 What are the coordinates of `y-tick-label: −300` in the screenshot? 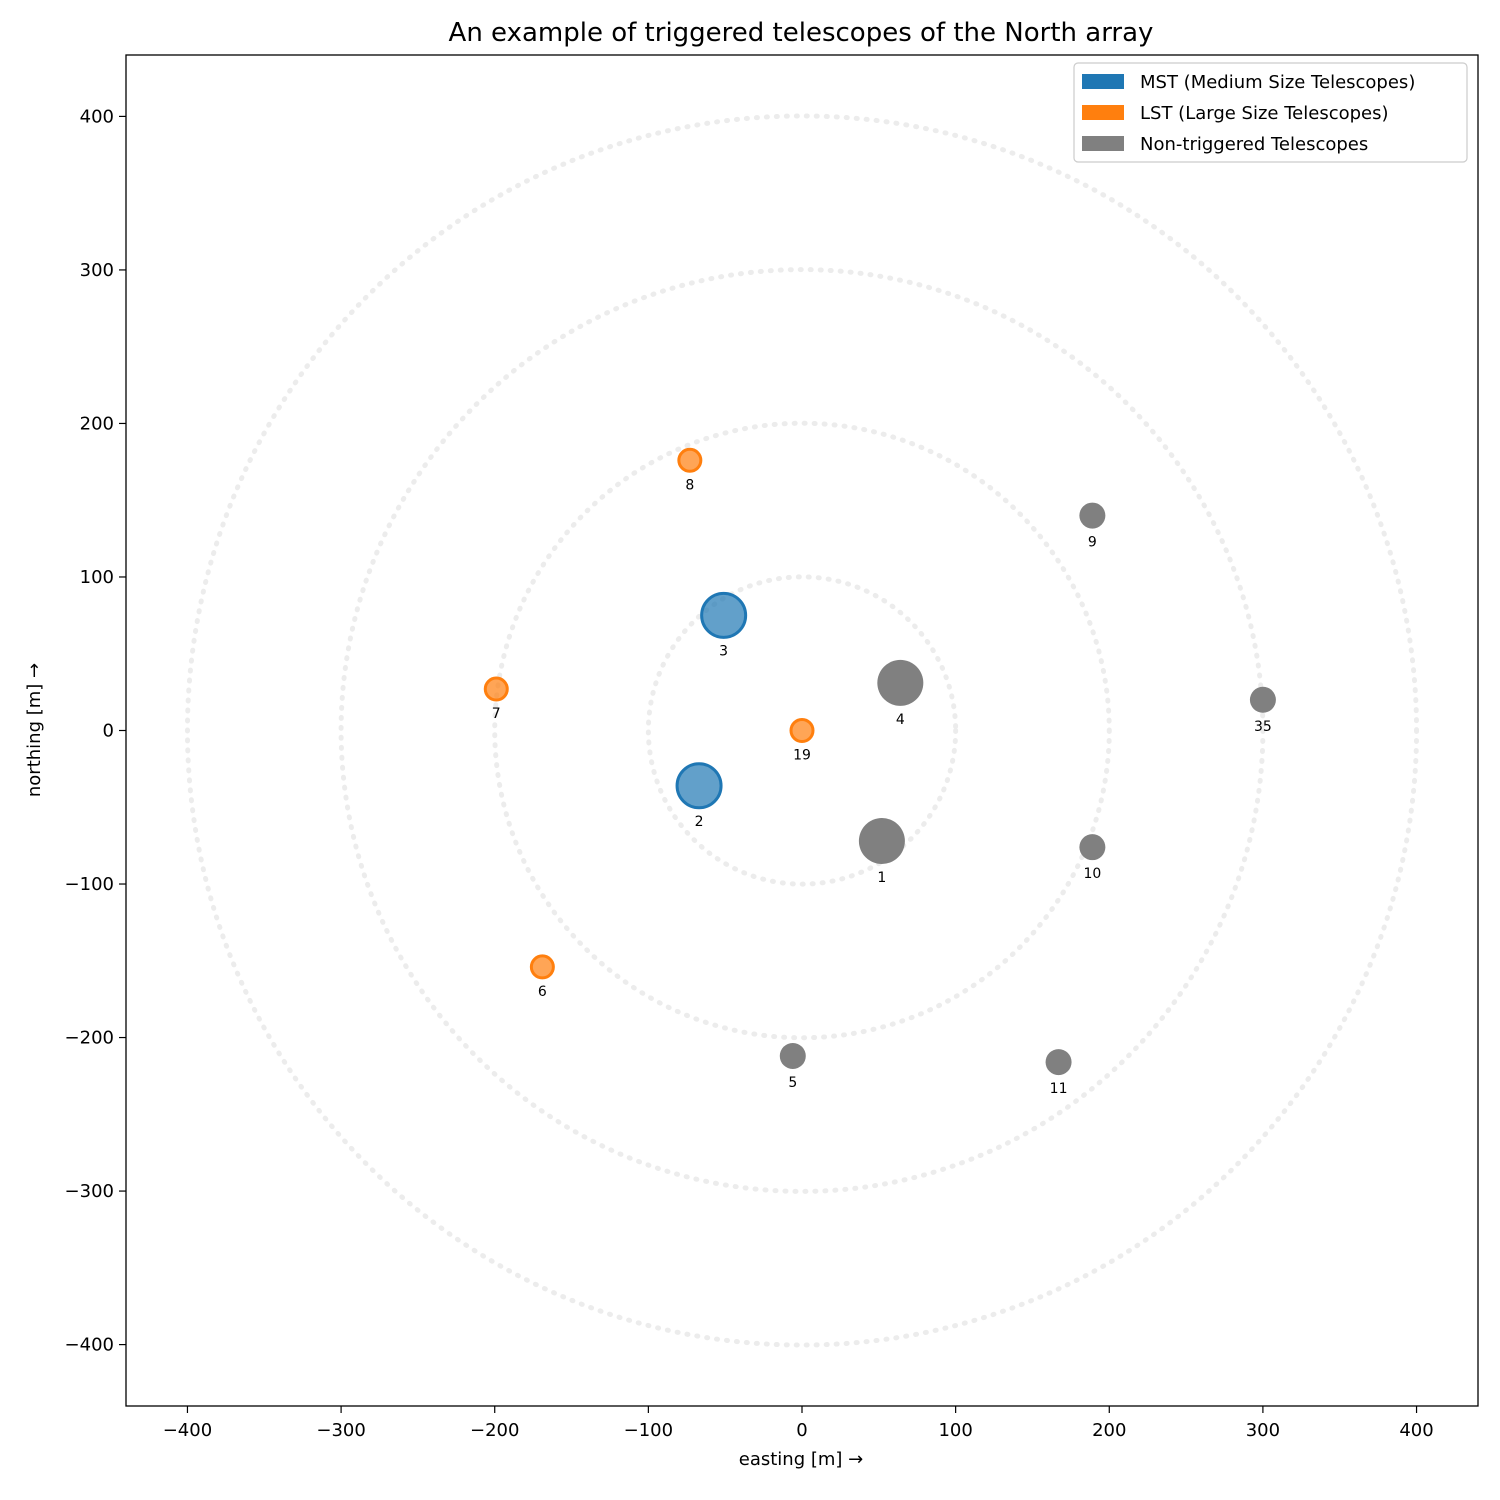 It's located at (89, 1191).